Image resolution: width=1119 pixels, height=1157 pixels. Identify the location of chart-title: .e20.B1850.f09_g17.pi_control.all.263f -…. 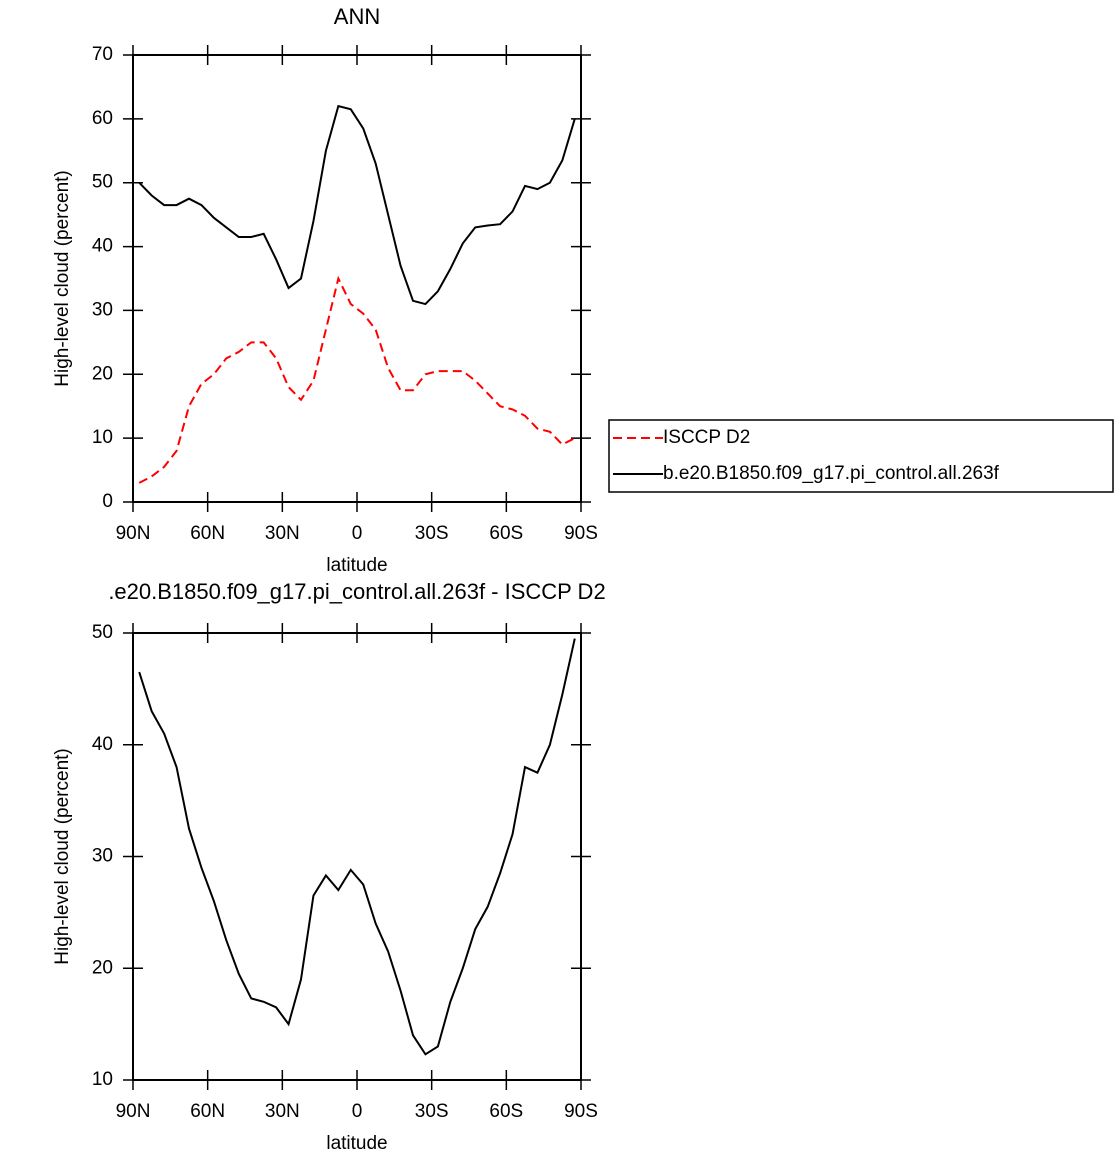
(356, 591).